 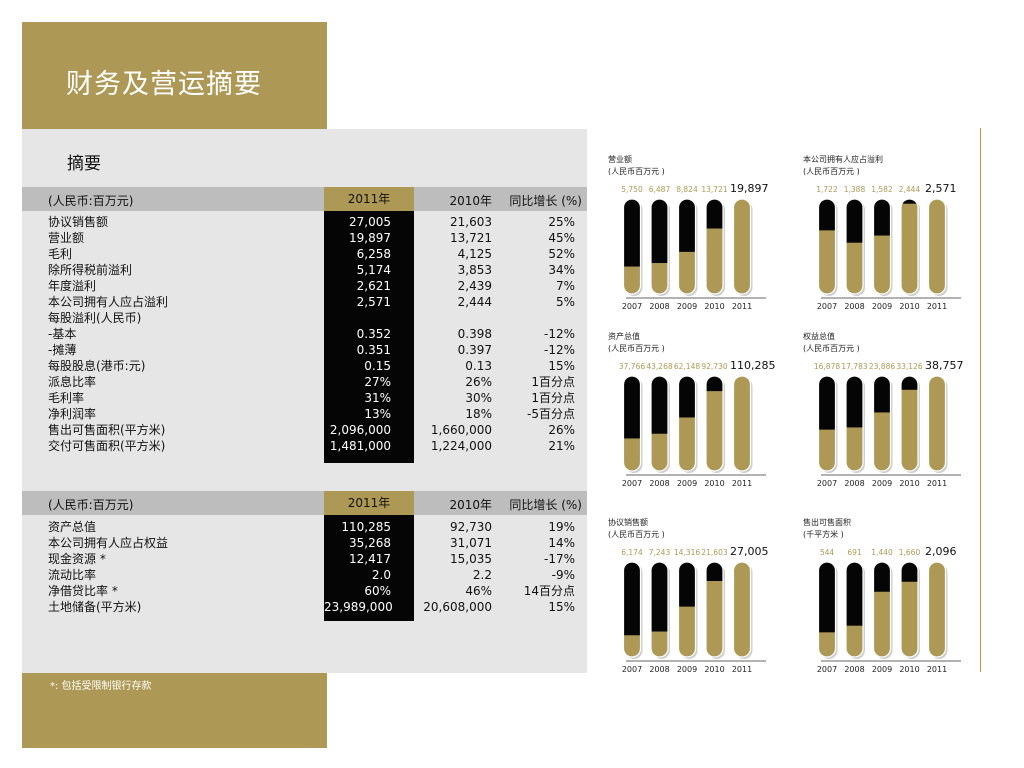 What do you see at coordinates (304, 270) in the screenshot?
I see `table-row: 除所得税前溢利 5,174 3,853 34%` at bounding box center [304, 270].